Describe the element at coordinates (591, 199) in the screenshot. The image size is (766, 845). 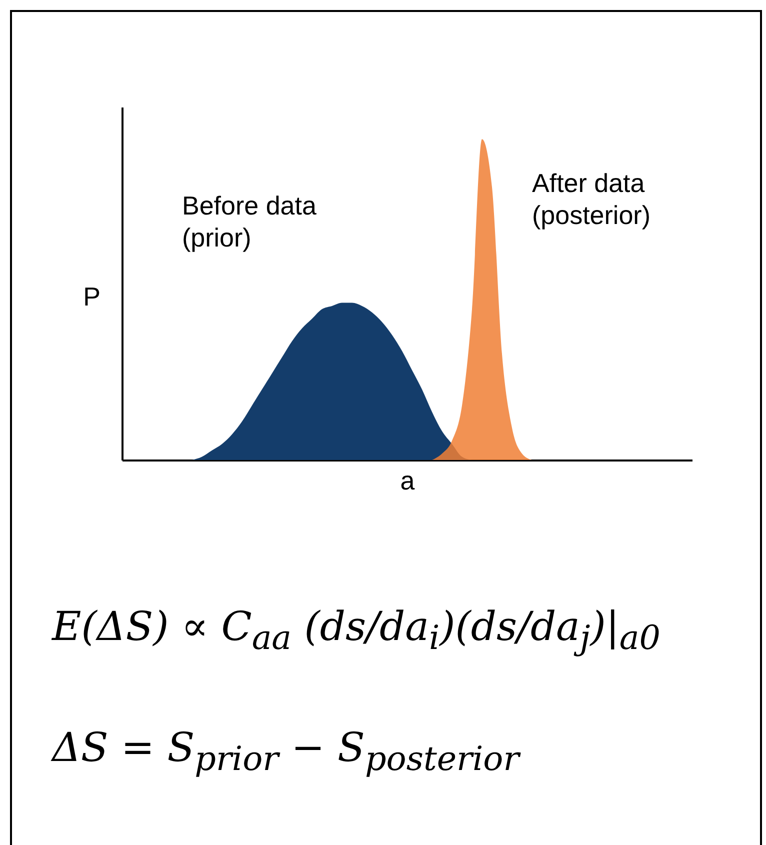
I see `series-label: After data (posterior)` at that location.